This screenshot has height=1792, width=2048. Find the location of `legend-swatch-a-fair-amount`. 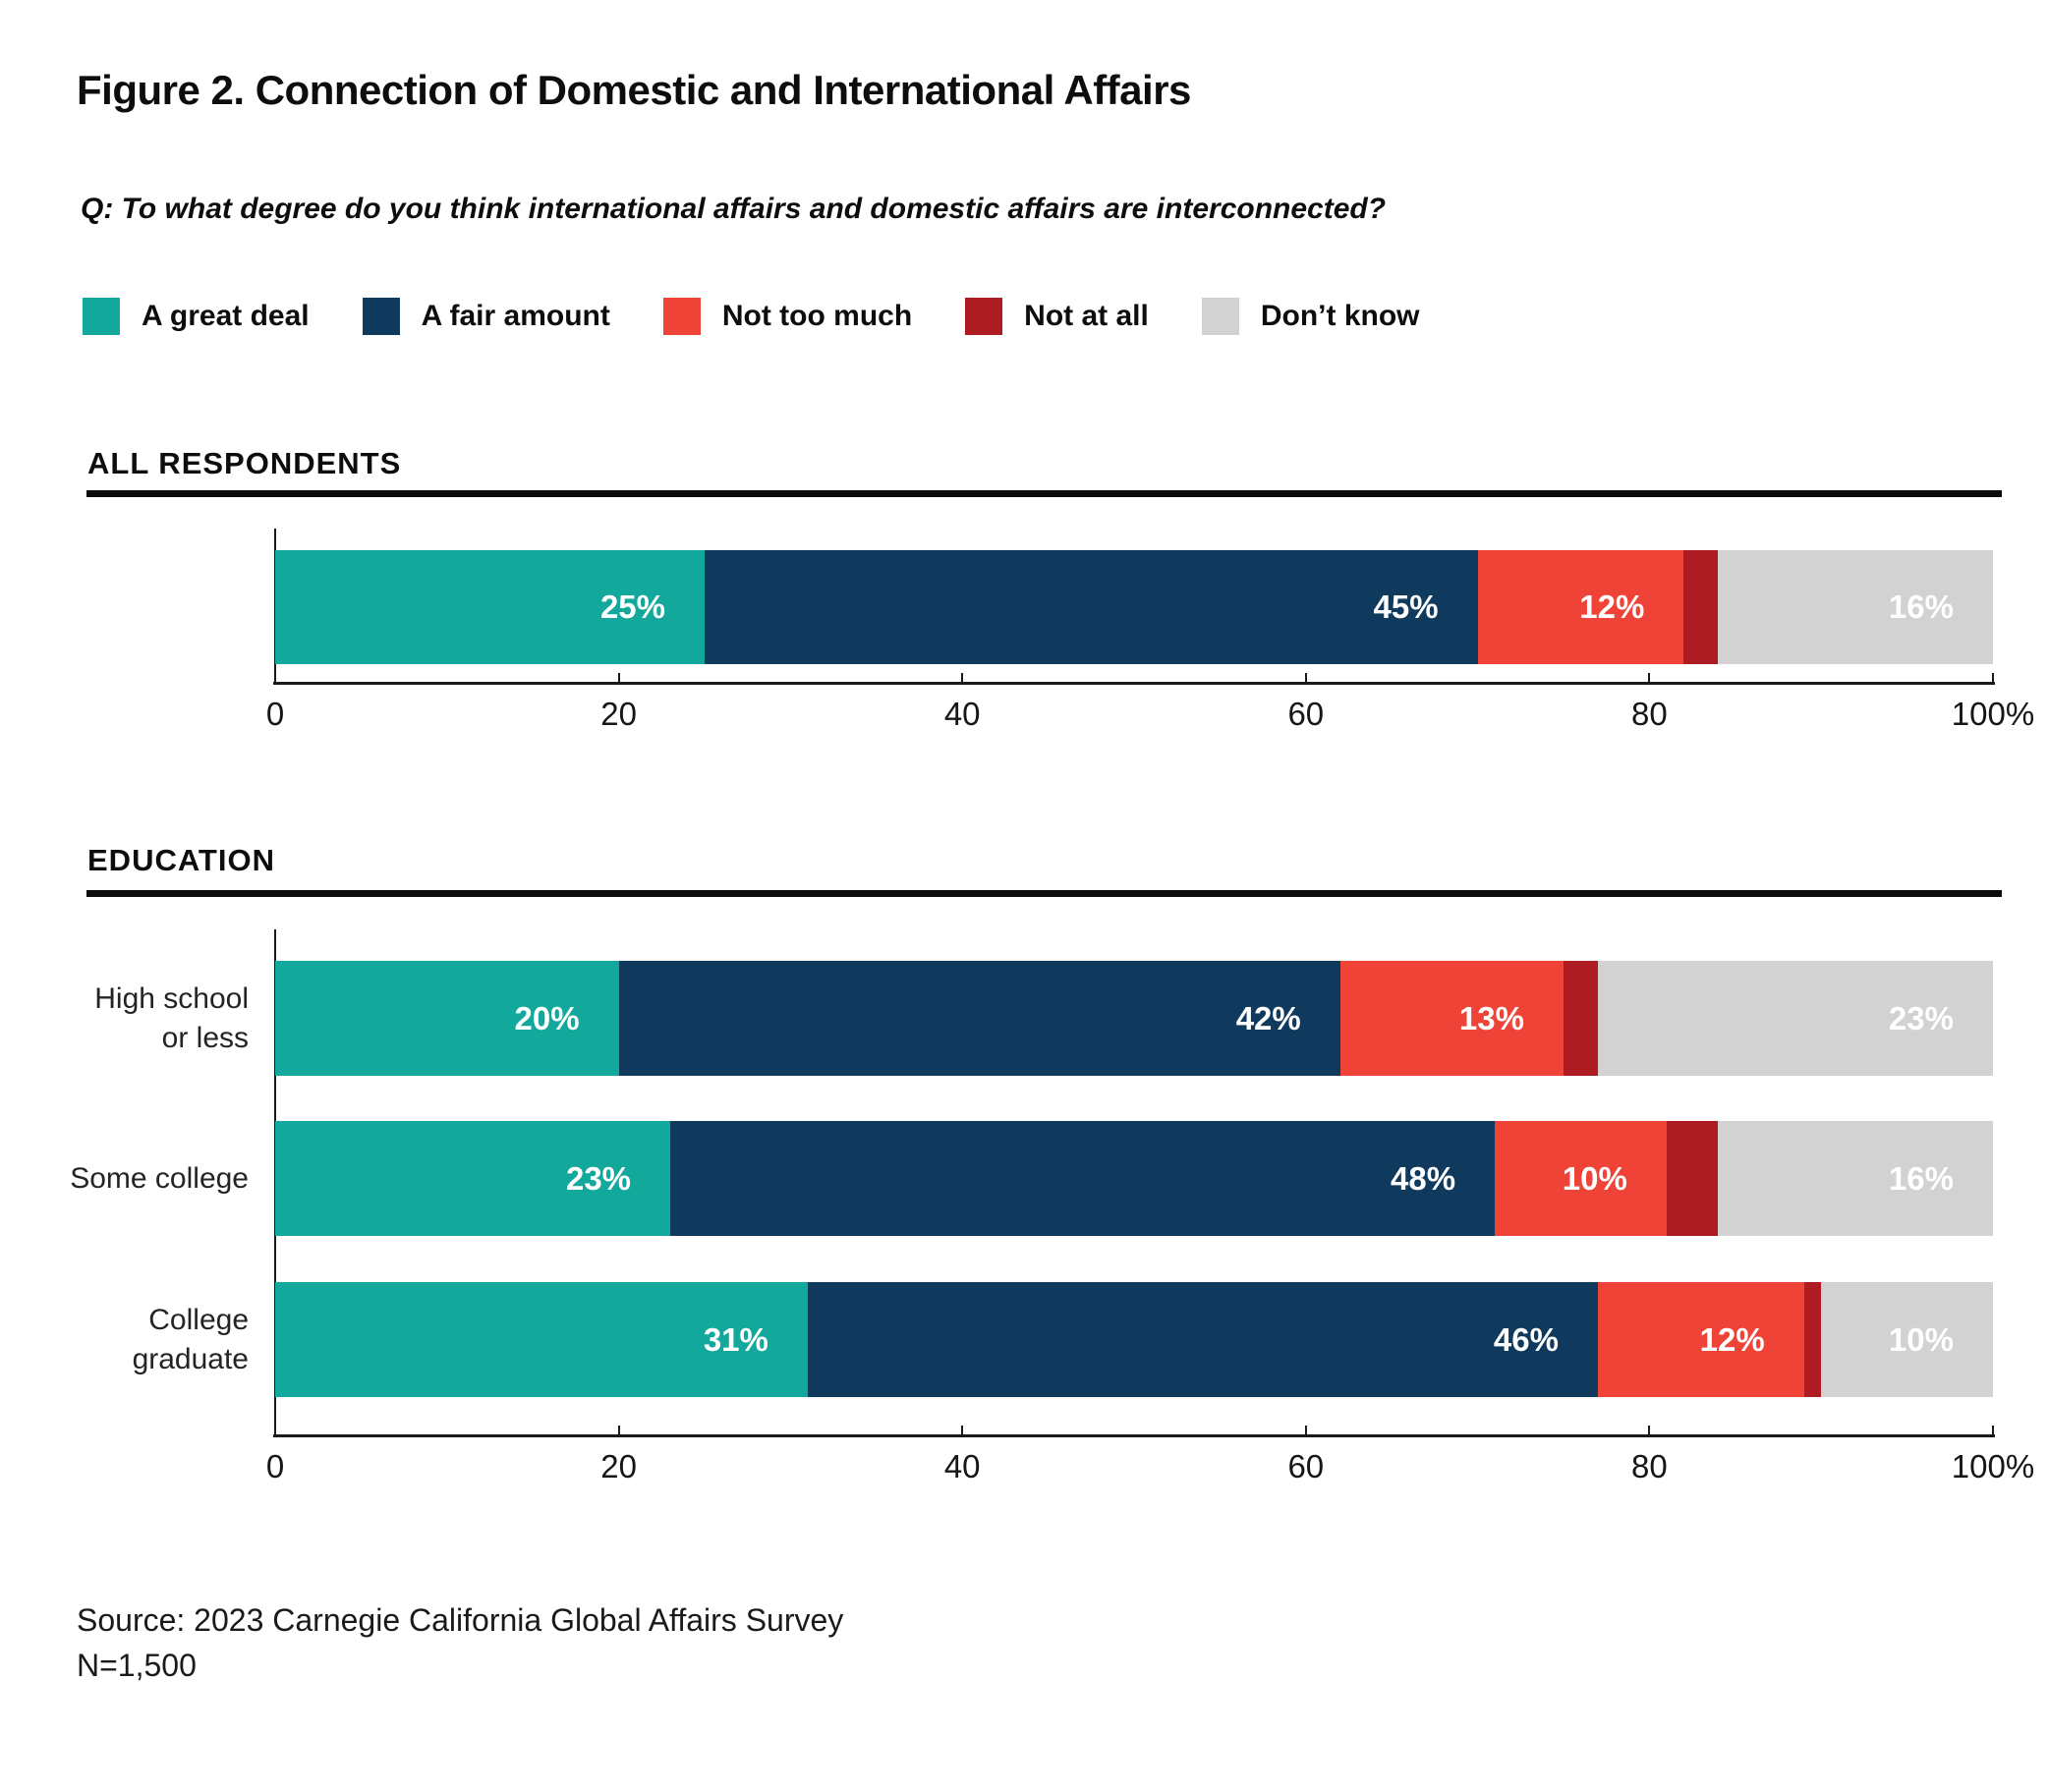

legend-swatch-a-fair-amount is located at coordinates (381, 316).